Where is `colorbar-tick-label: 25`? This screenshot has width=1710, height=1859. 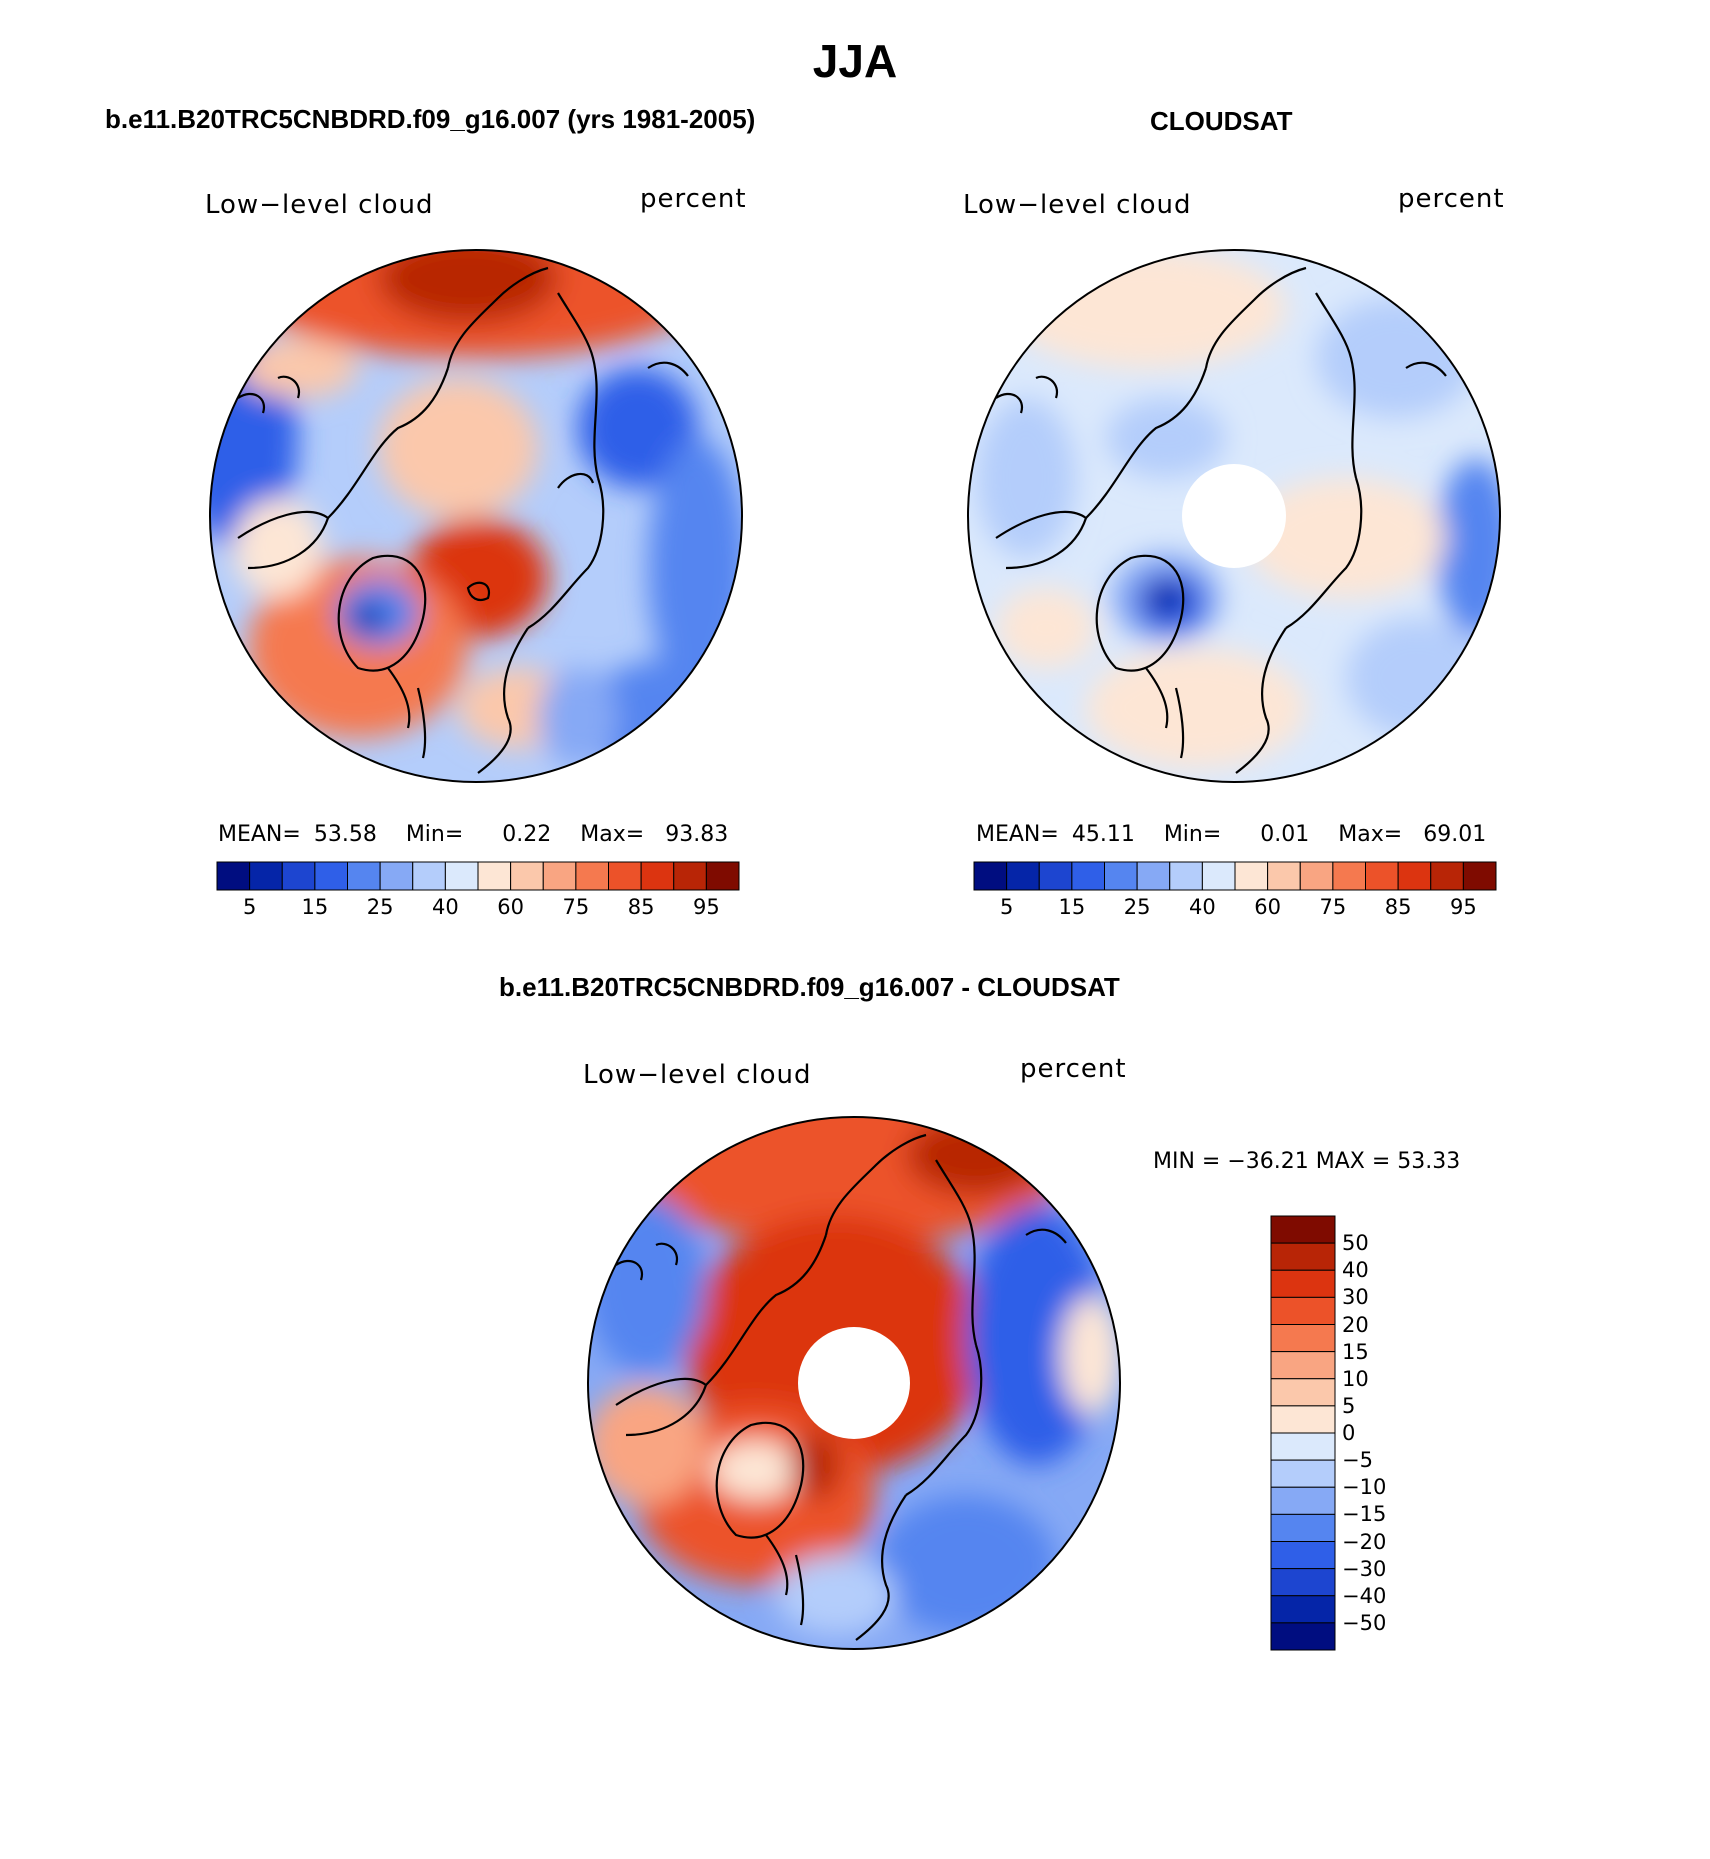
colorbar-tick-label: 25 is located at coordinates (380, 907).